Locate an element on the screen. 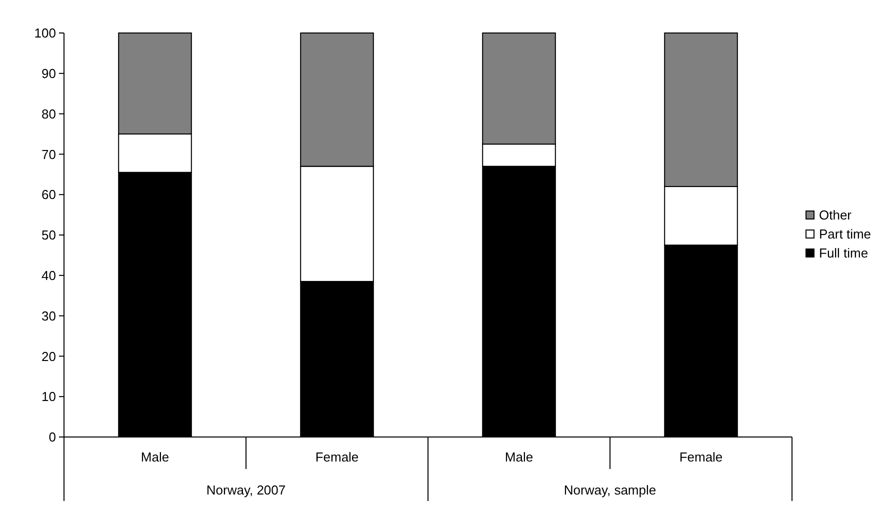  y-tick-label: 80 is located at coordinates (49, 114).